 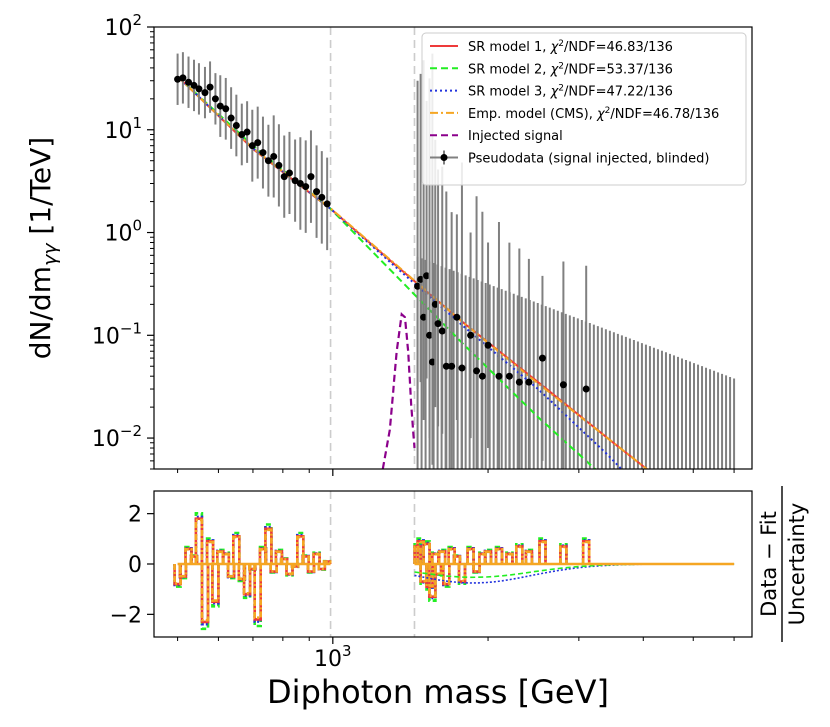 I want to click on legend-label-4: Injected signal, so click(x=515, y=136).